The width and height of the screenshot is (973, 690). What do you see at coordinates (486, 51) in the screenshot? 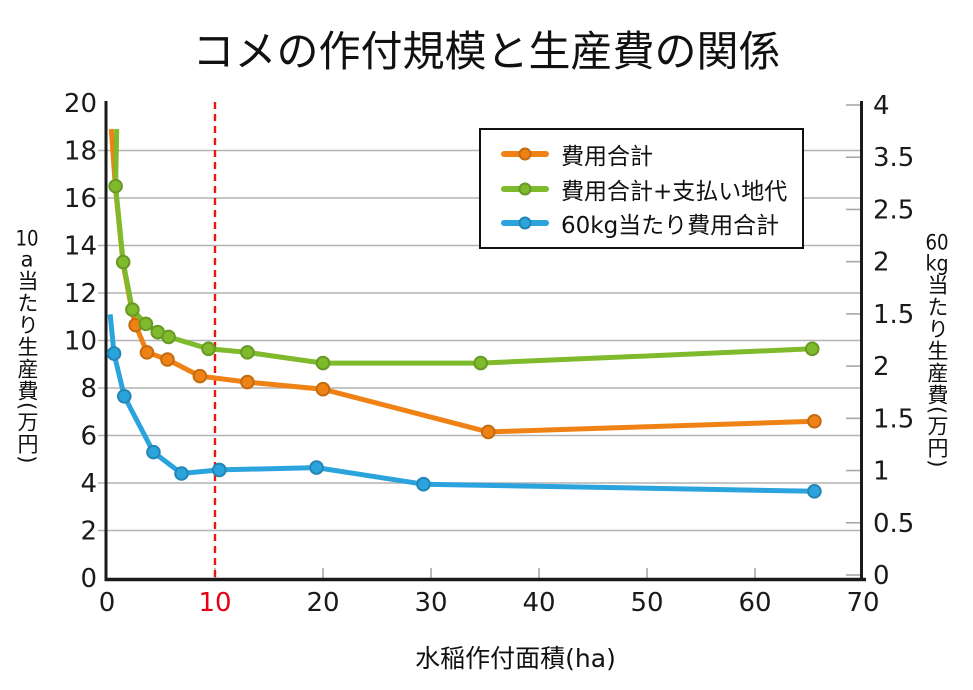
I see `chart-title: コメの作付規模と生産費の関係` at bounding box center [486, 51].